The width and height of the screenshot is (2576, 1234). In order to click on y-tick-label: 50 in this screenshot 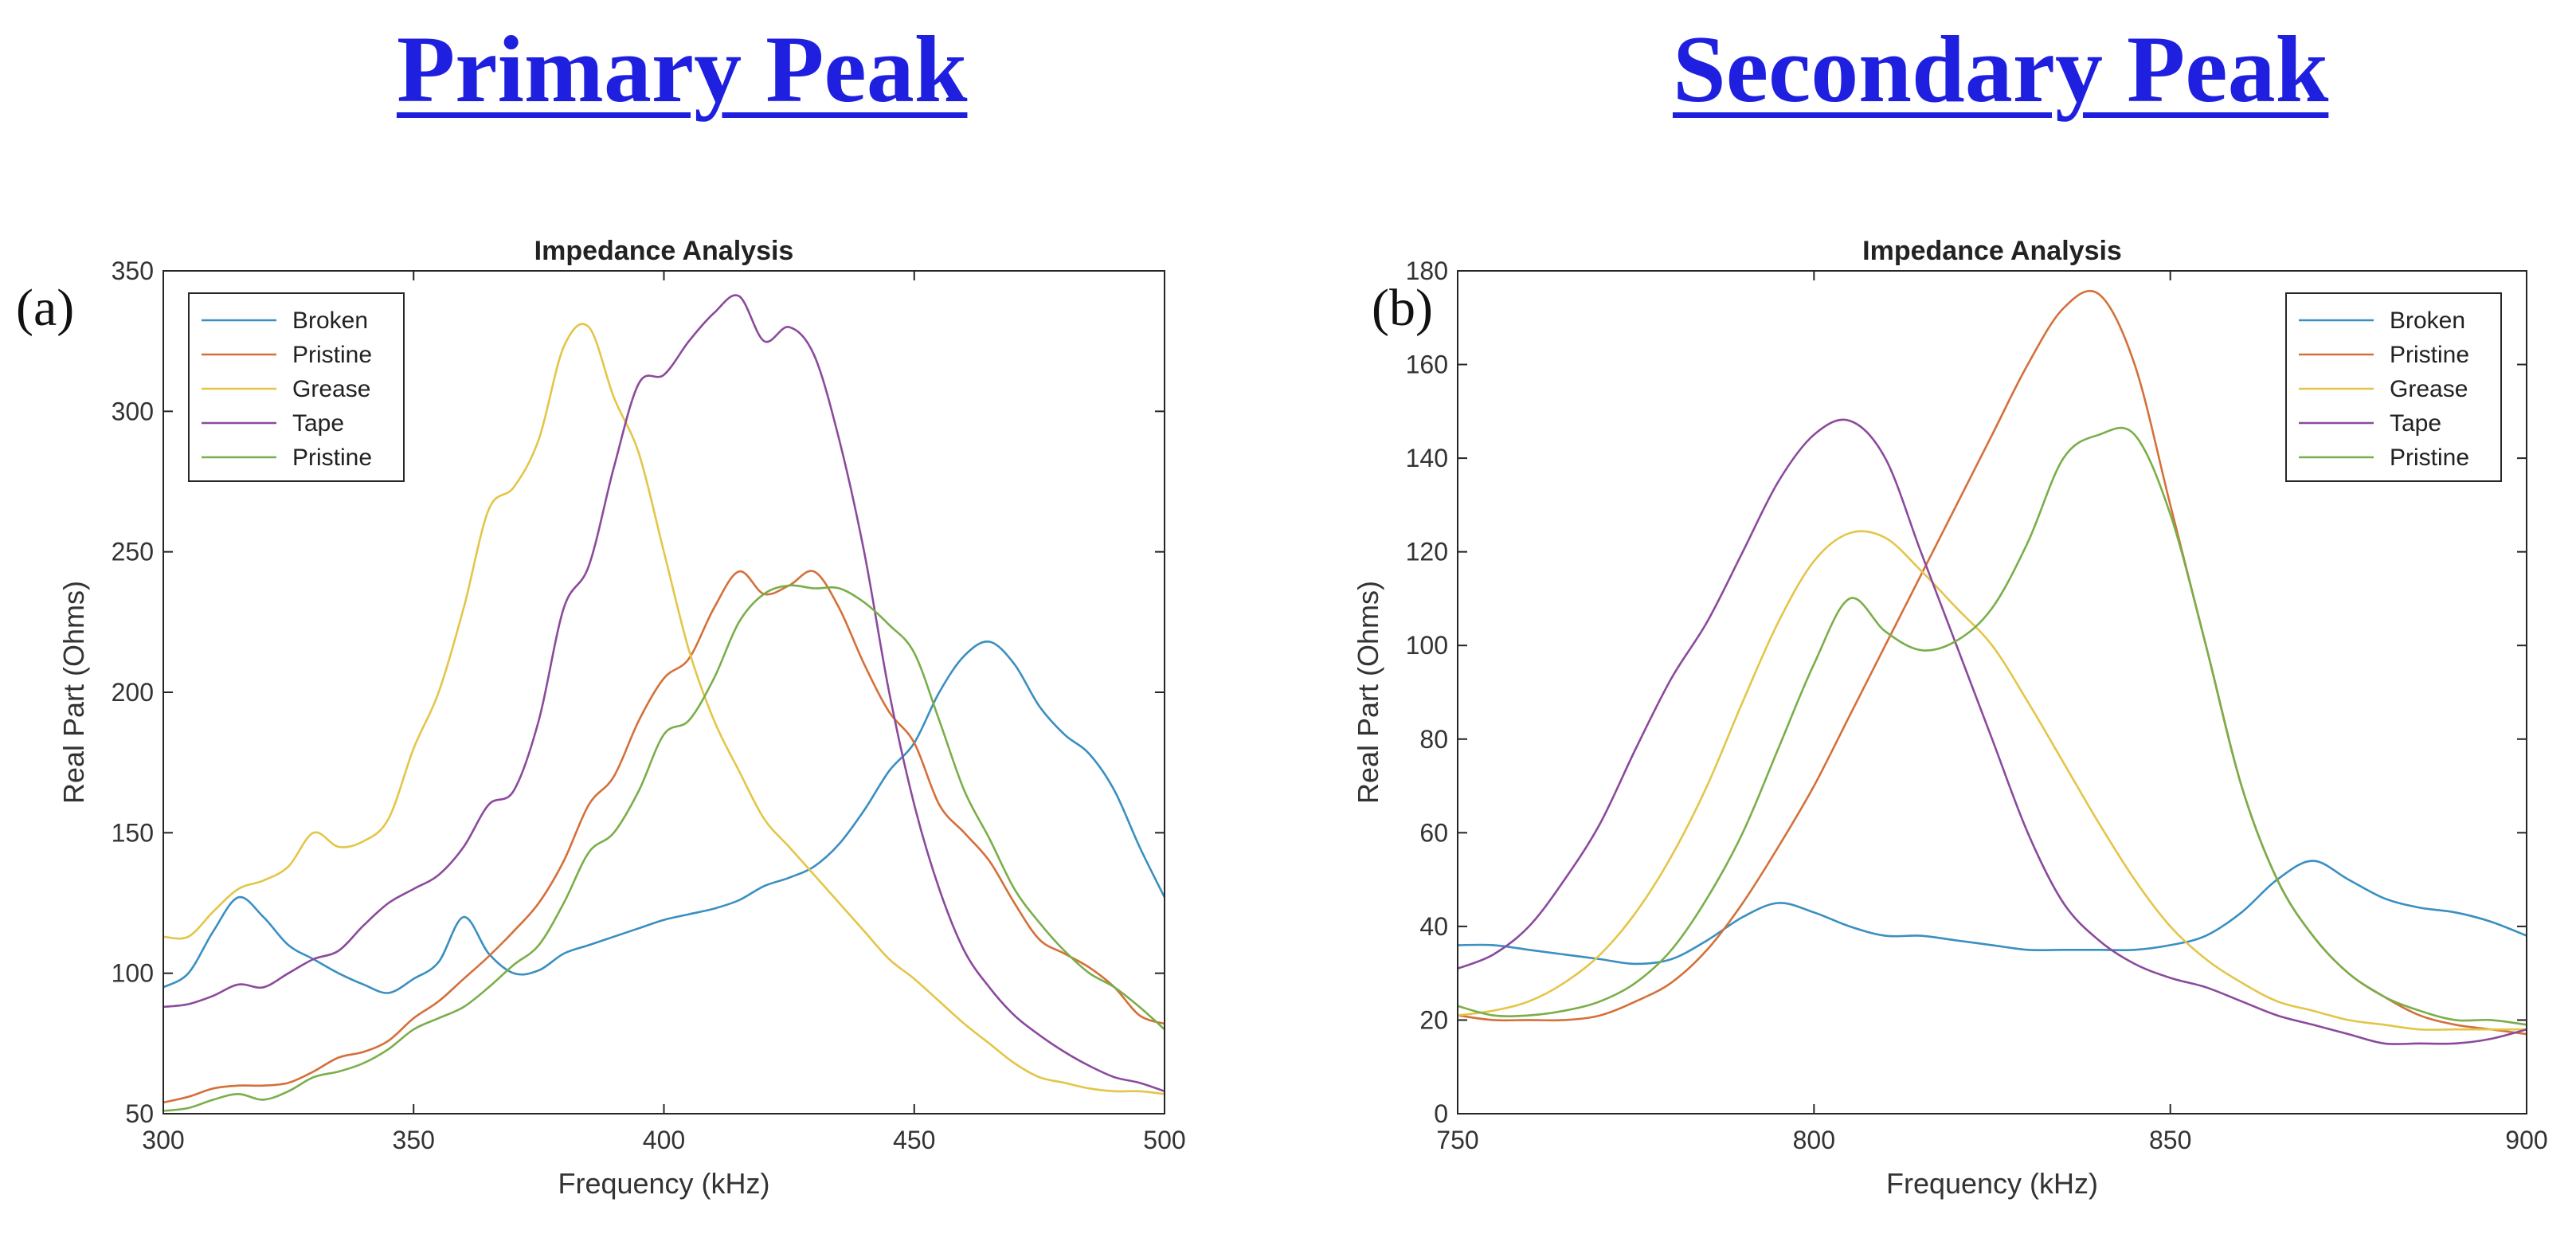, I will do `click(139, 1113)`.